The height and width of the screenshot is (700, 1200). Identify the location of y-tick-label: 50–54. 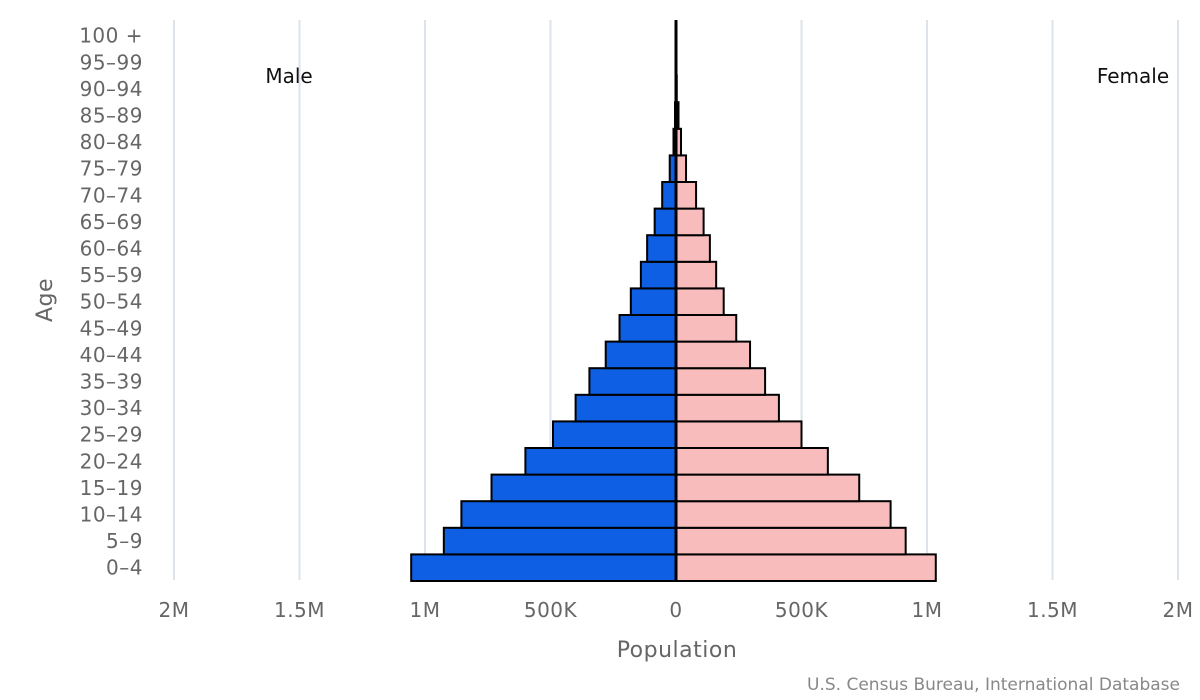
(111, 302).